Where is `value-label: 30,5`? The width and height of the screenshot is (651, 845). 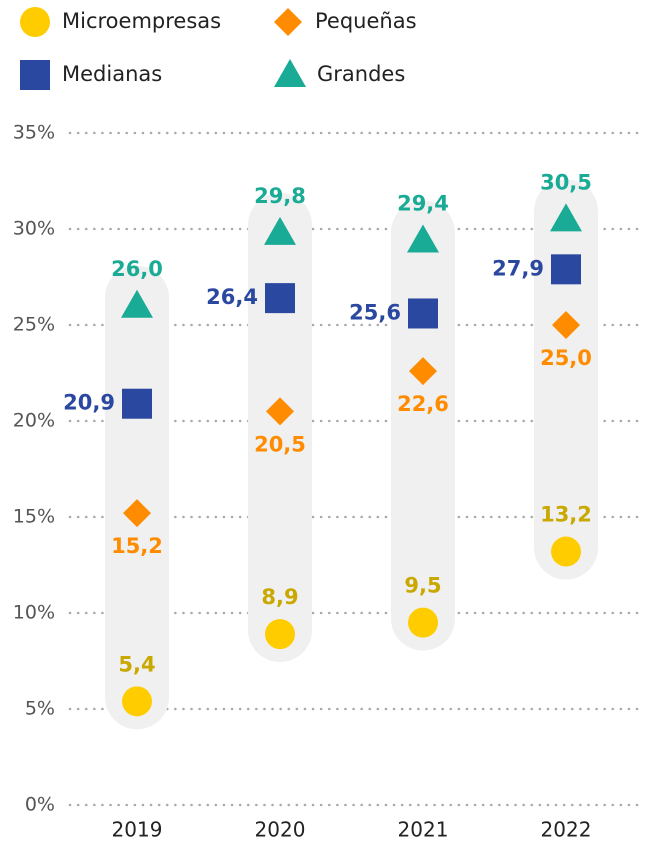
value-label: 30,5 is located at coordinates (566, 182).